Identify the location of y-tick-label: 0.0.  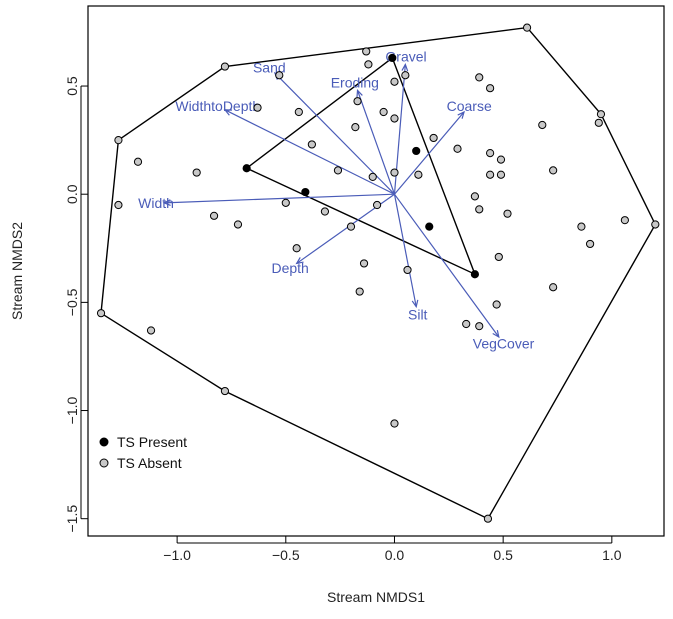
(72, 194).